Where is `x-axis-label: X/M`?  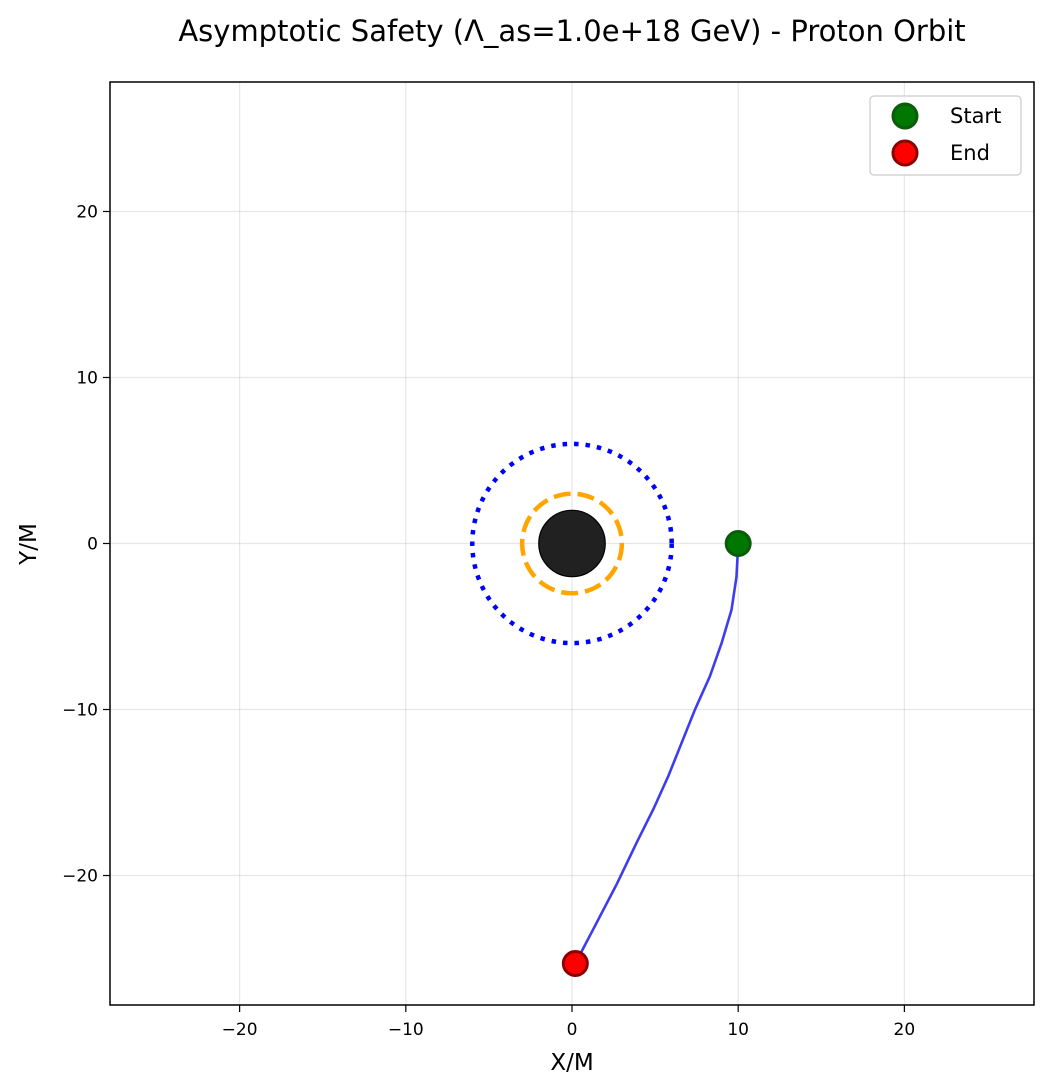 x-axis-label: X/M is located at coordinates (571, 1063).